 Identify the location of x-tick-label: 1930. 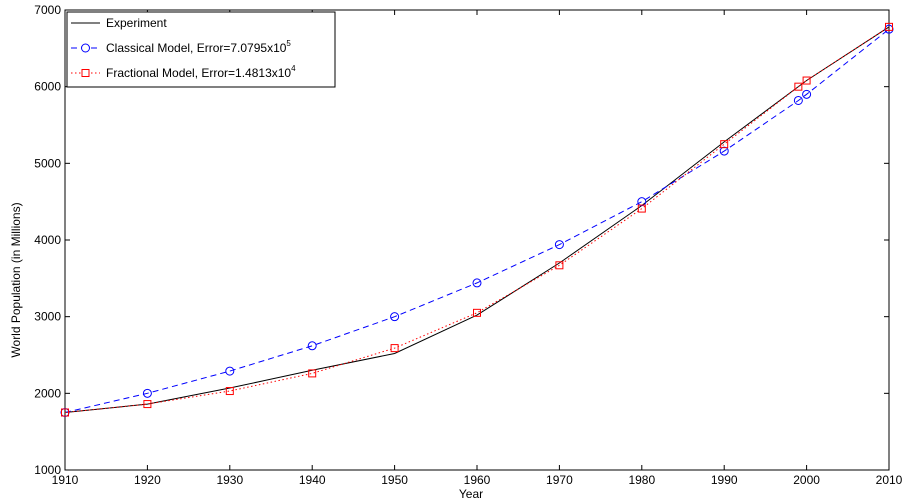
(229, 480).